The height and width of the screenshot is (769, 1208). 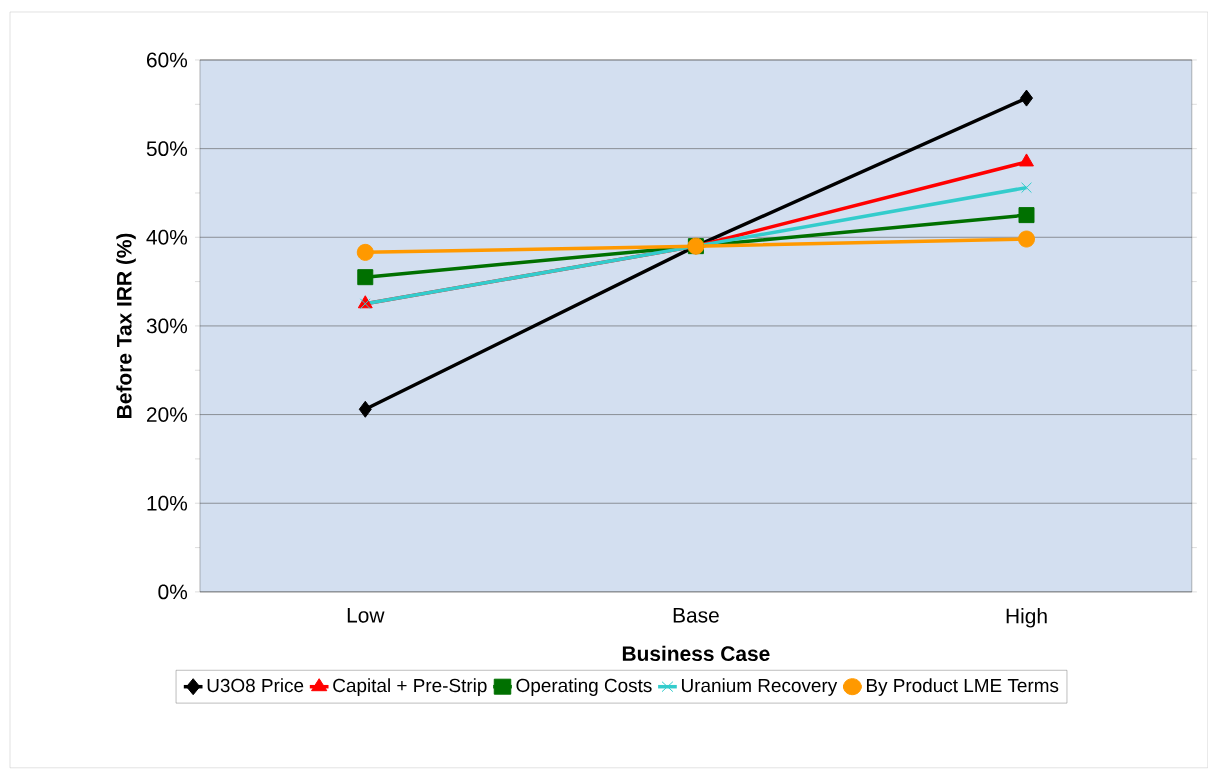 I want to click on x-tick-label: Base, so click(x=696, y=615).